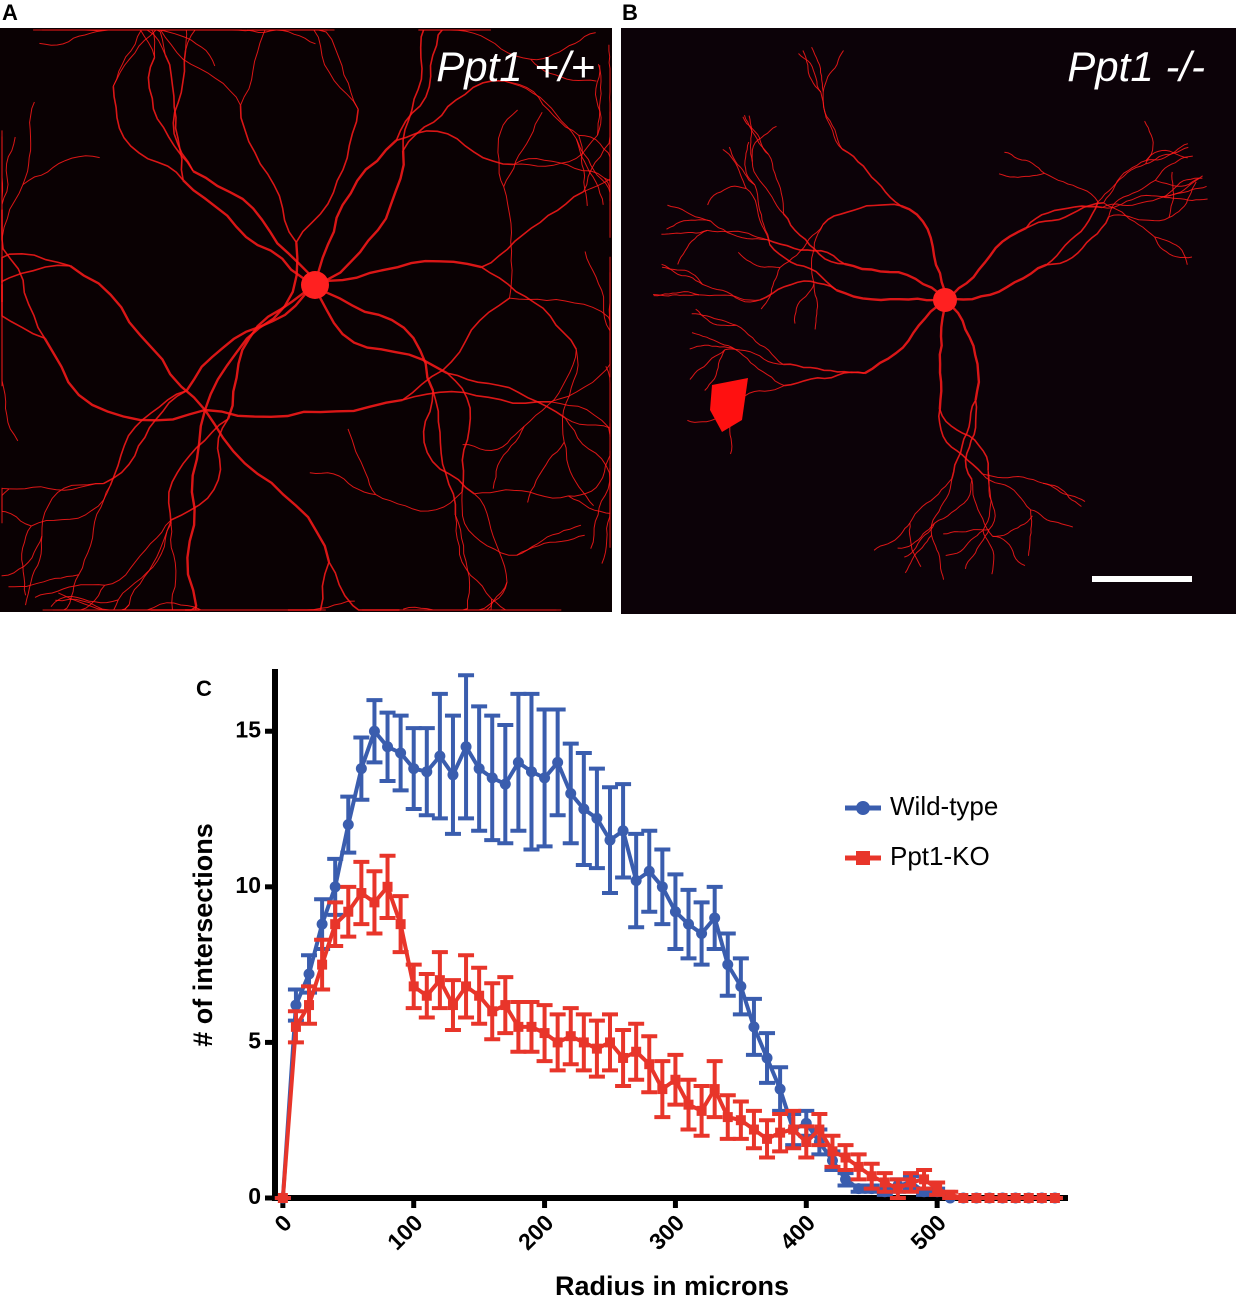 The height and width of the screenshot is (1300, 1236). I want to click on y-axis-label: # of intersections, so click(203, 935).